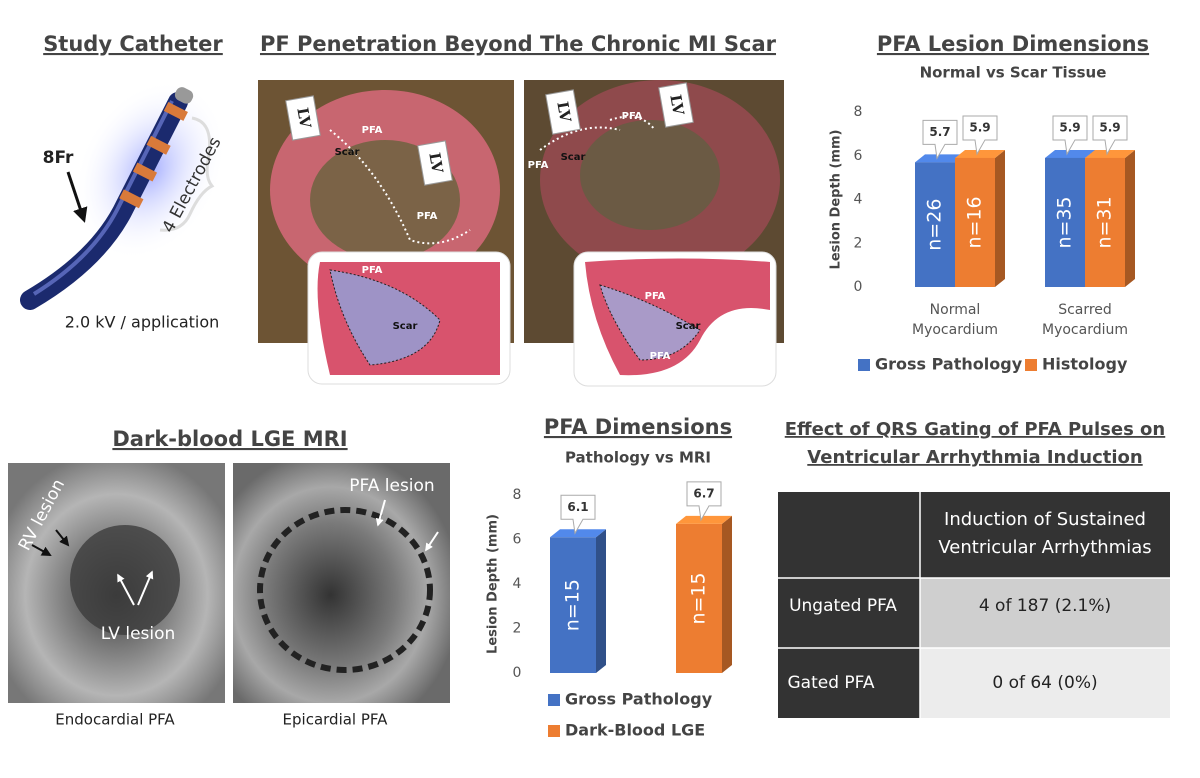 This screenshot has width=1200, height=778. I want to click on size-label: 8Fr, so click(58, 158).